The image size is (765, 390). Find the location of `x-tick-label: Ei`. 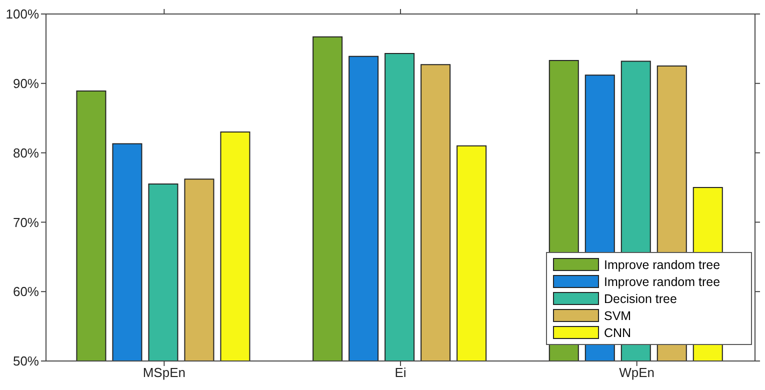

x-tick-label: Ei is located at coordinates (400, 372).